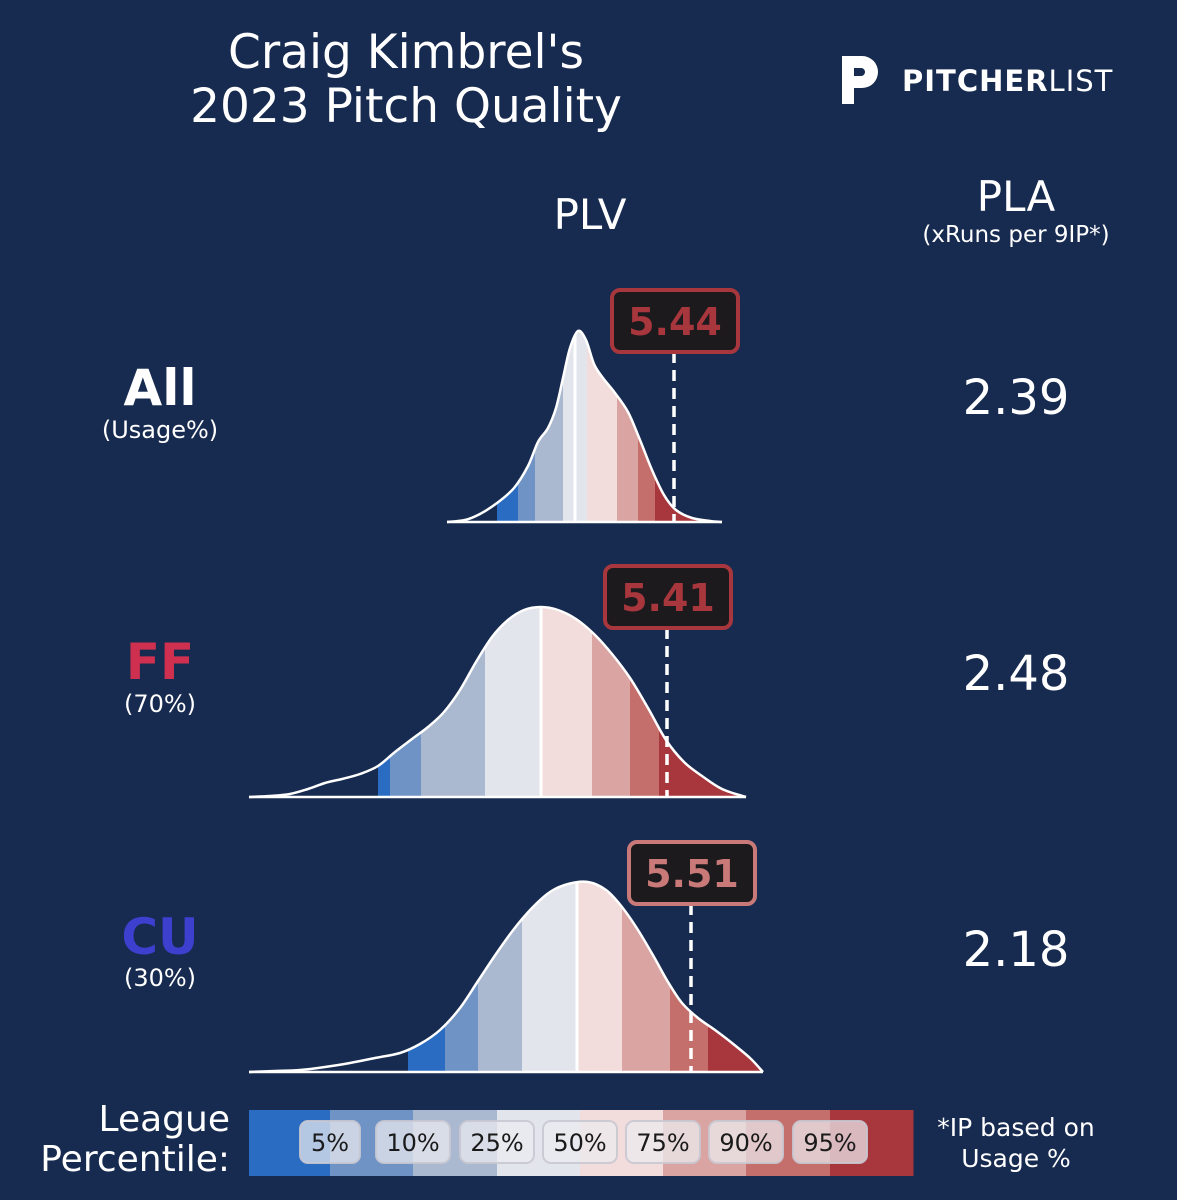 Image resolution: width=1177 pixels, height=1200 pixels. I want to click on legend-tick-label: 10%, so click(412, 1143).